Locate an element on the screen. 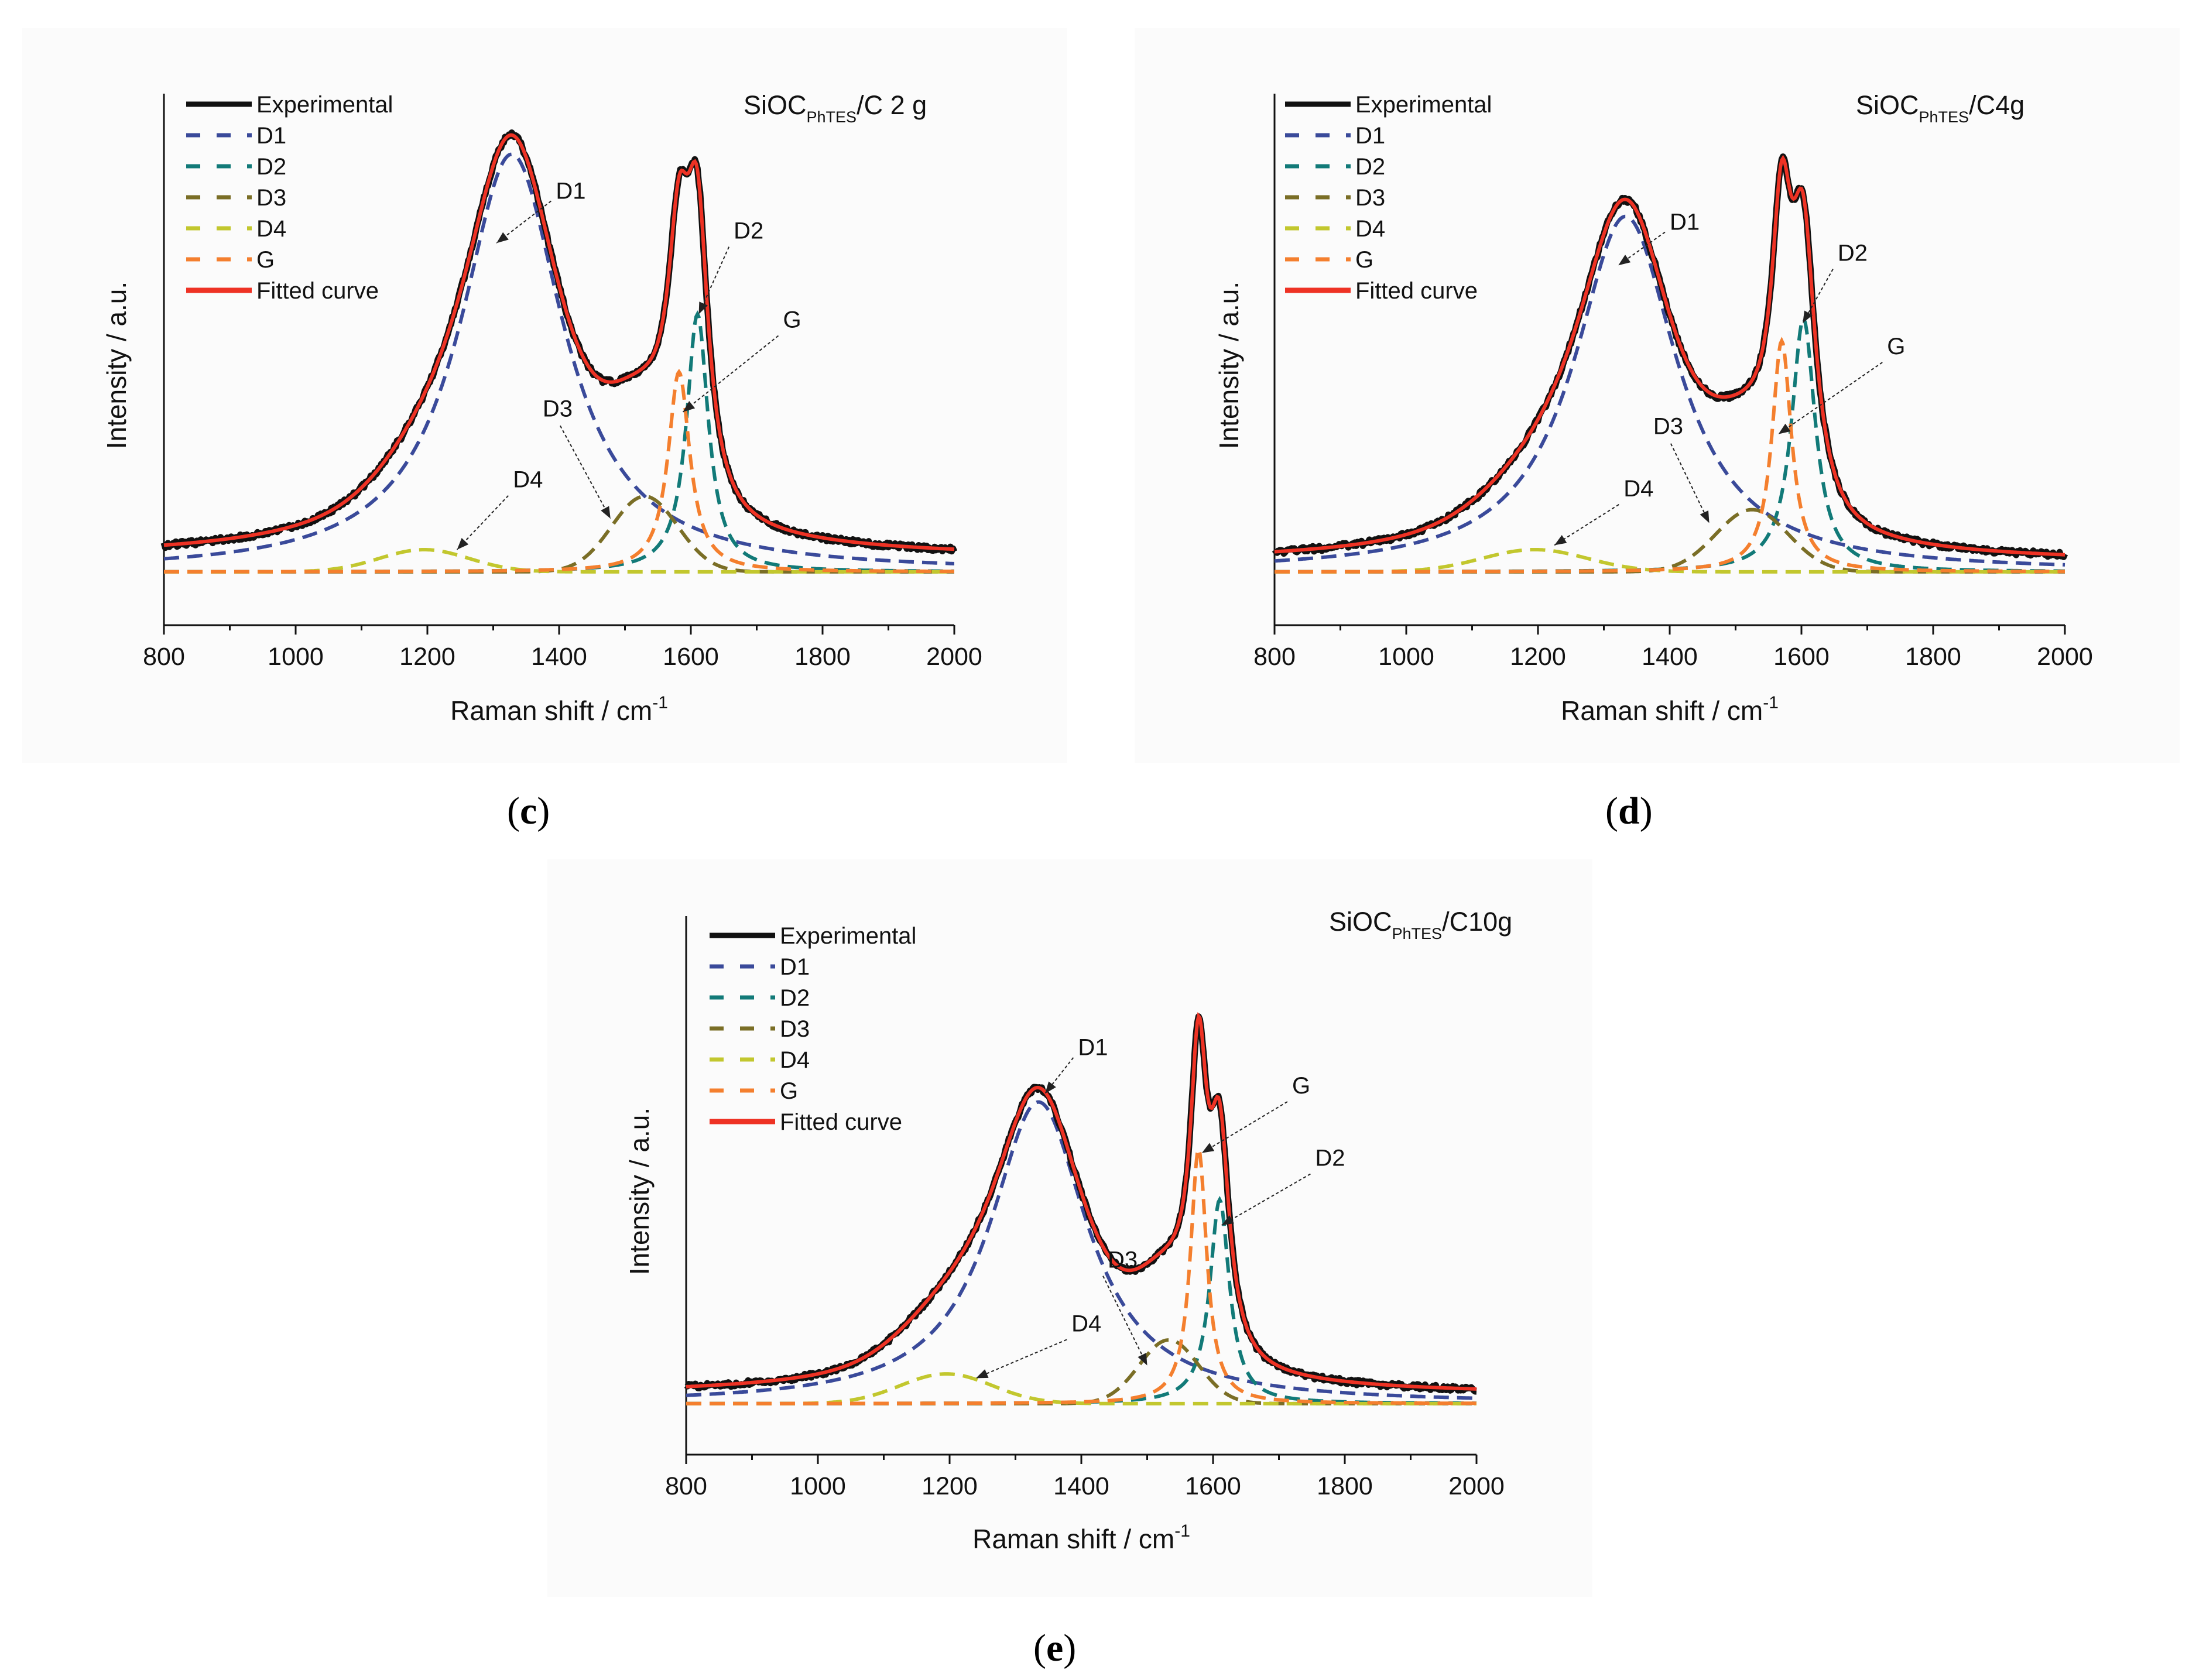 Image resolution: width=2189 pixels, height=1680 pixels. annotation-leader-d1 is located at coordinates (523, 222).